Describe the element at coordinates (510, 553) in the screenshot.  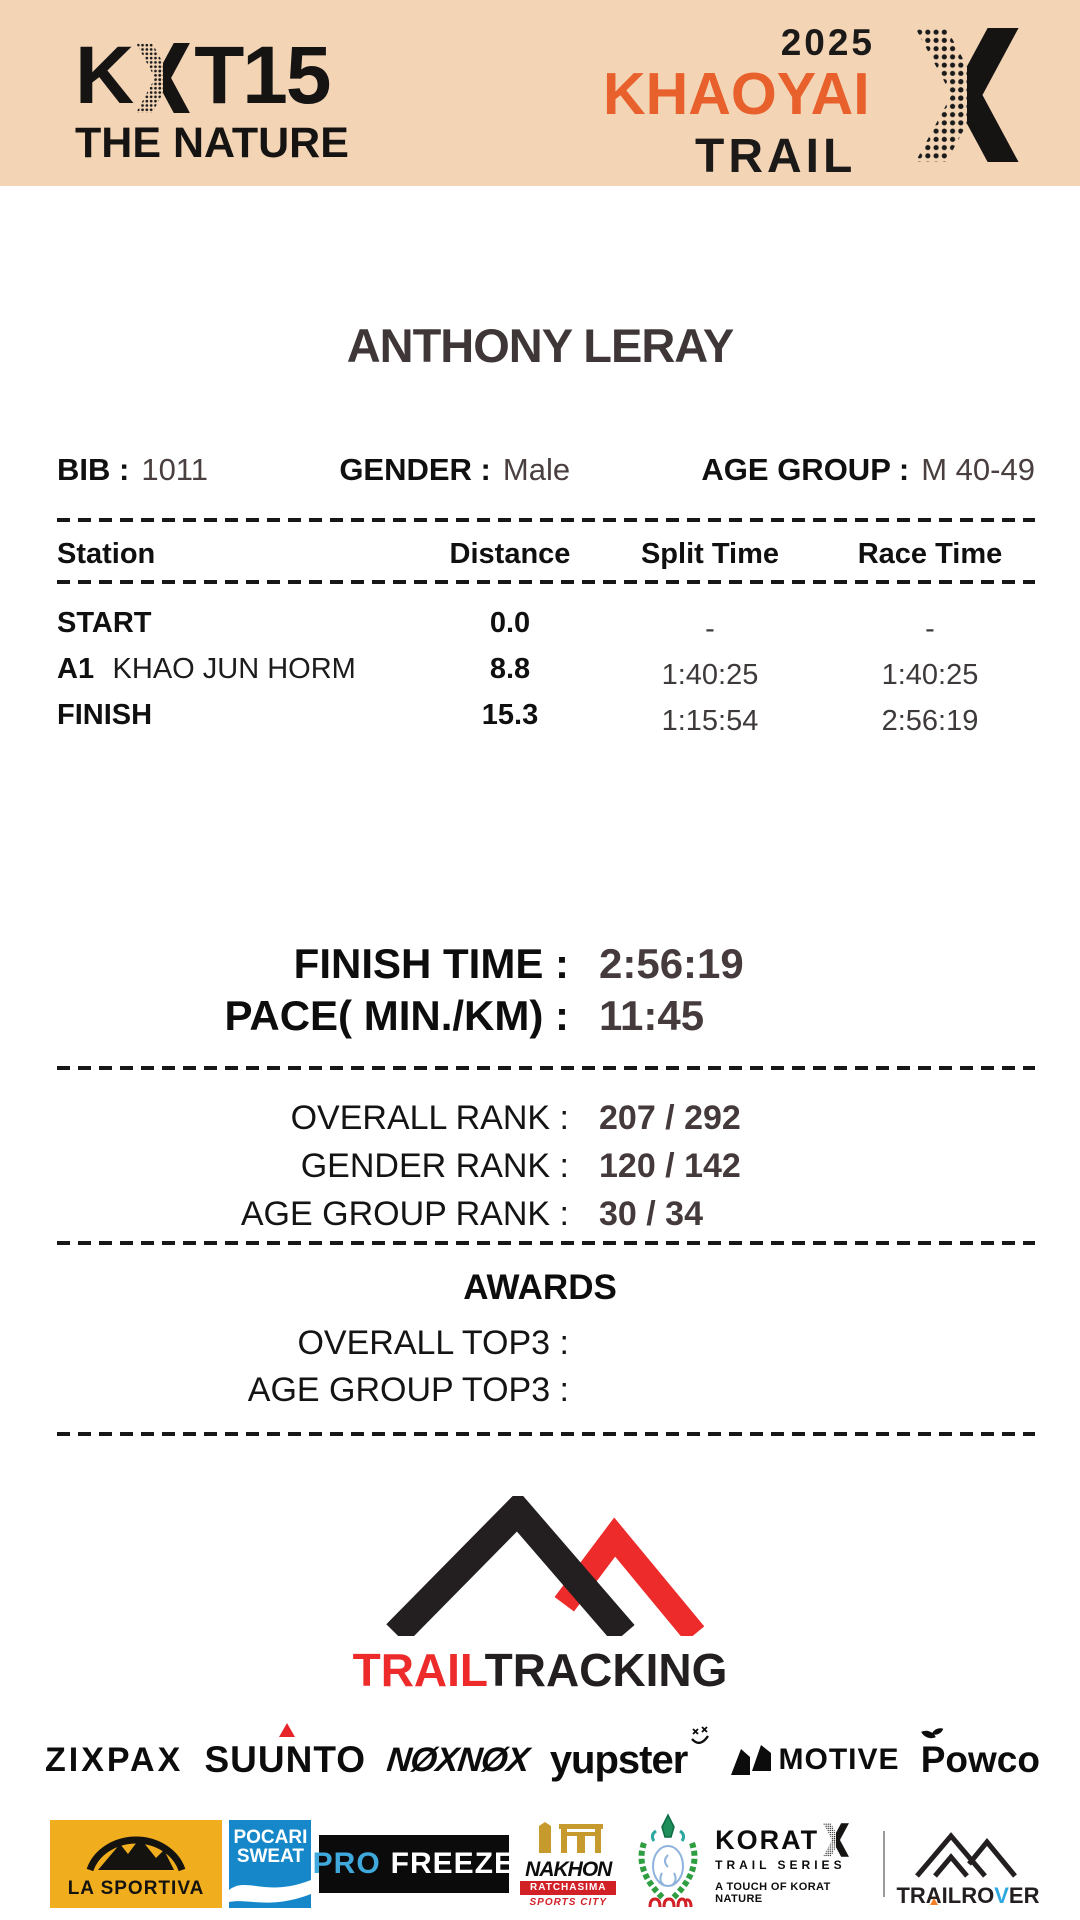
I see `col-distance: Distance` at that location.